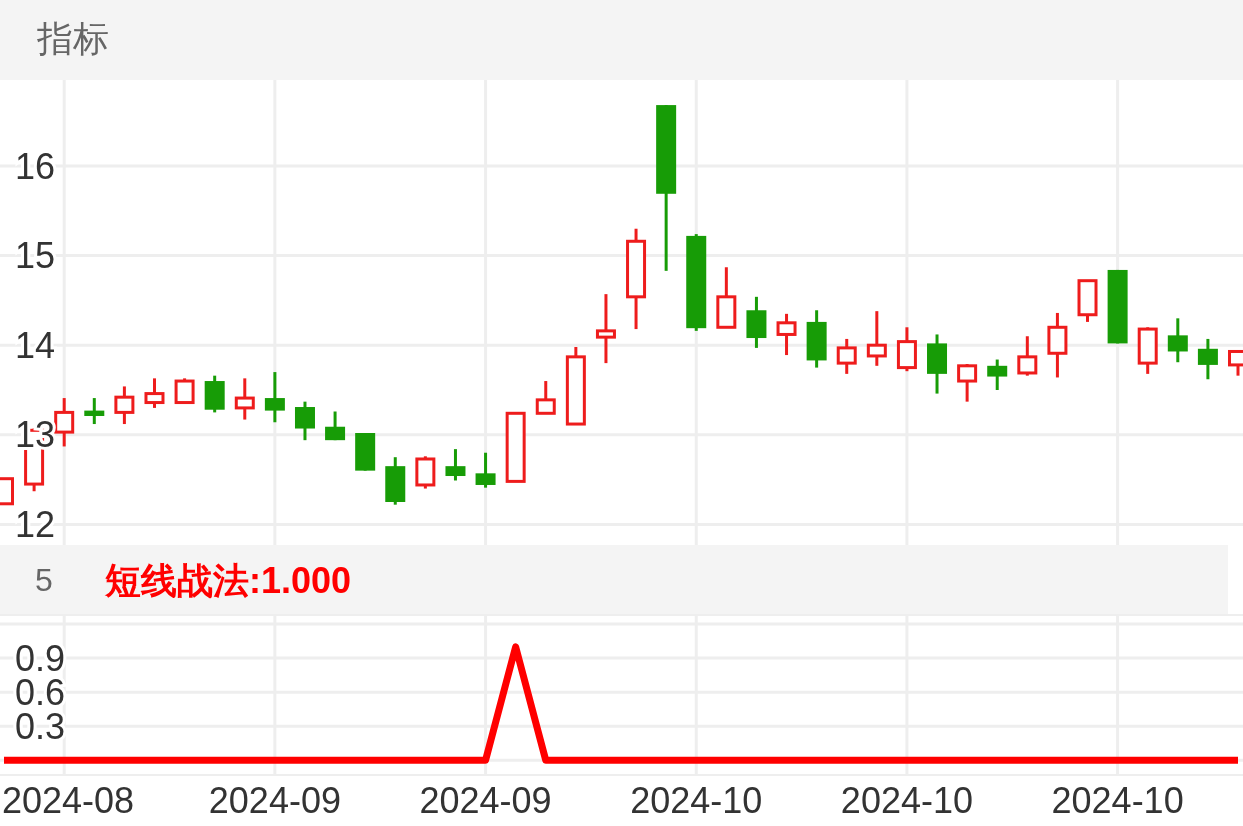  I want to click on x-tick-label: 2024-08, so click(68, 800).